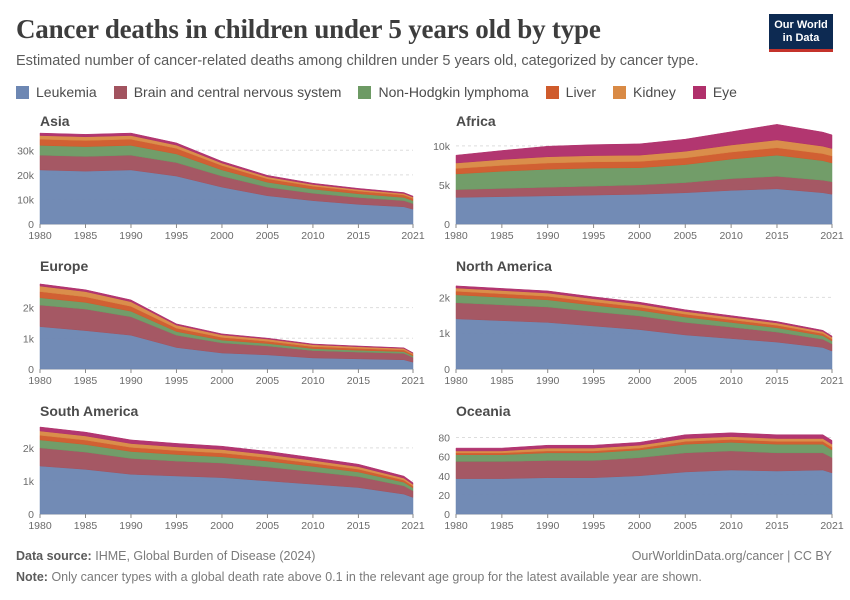 The width and height of the screenshot is (850, 600). What do you see at coordinates (444, 477) in the screenshot?
I see `y-tick-label: 40` at bounding box center [444, 477].